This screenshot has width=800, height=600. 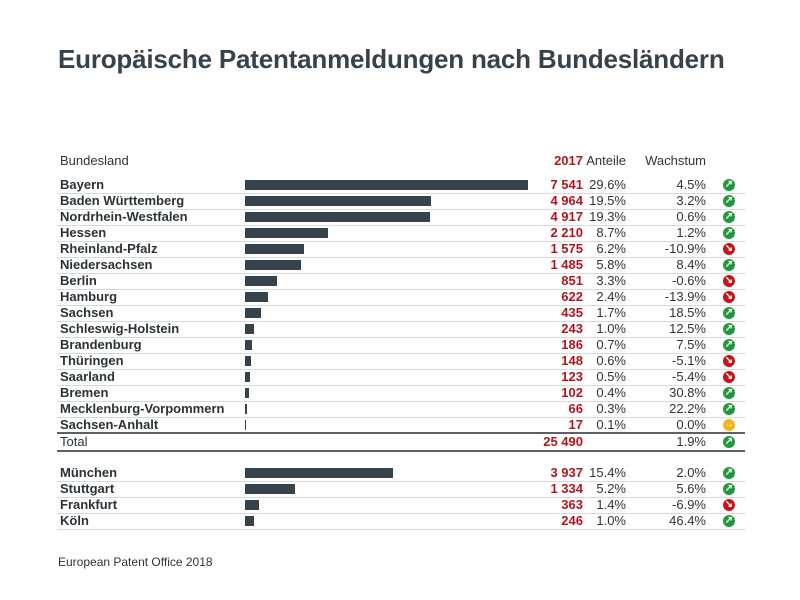 What do you see at coordinates (611, 392) in the screenshot?
I see `share-label: 0.4%` at bounding box center [611, 392].